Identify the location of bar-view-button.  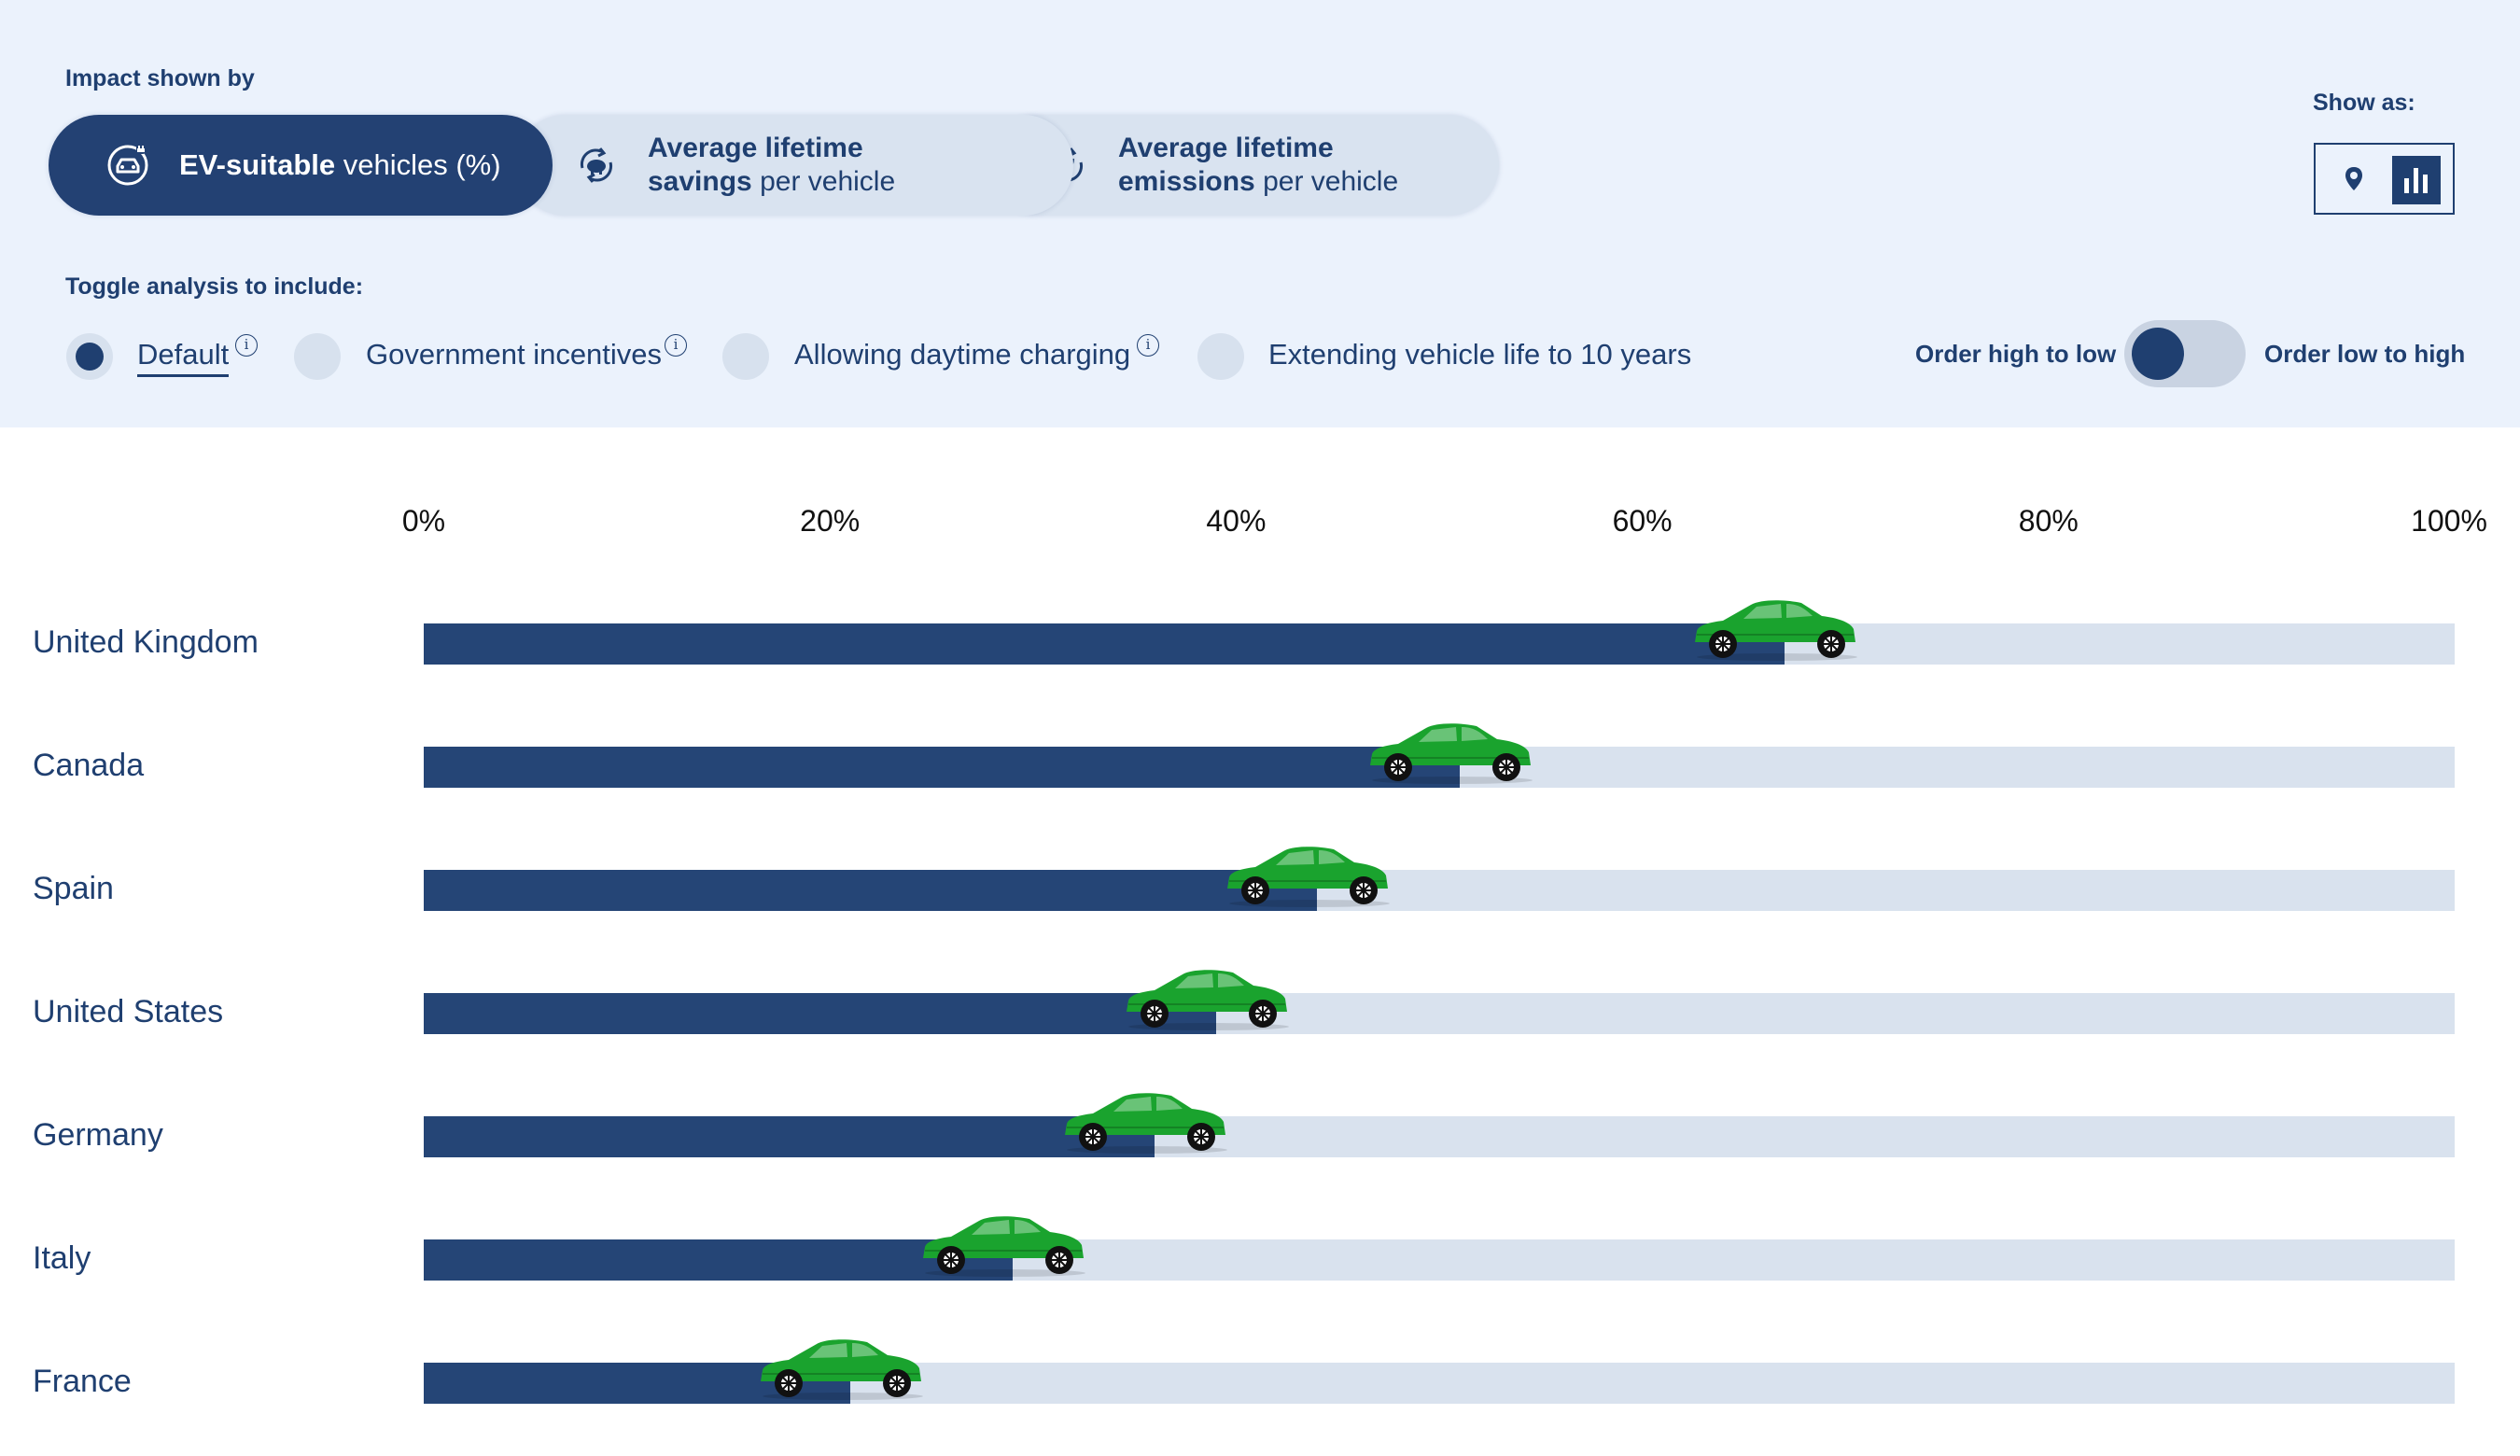
(2416, 180).